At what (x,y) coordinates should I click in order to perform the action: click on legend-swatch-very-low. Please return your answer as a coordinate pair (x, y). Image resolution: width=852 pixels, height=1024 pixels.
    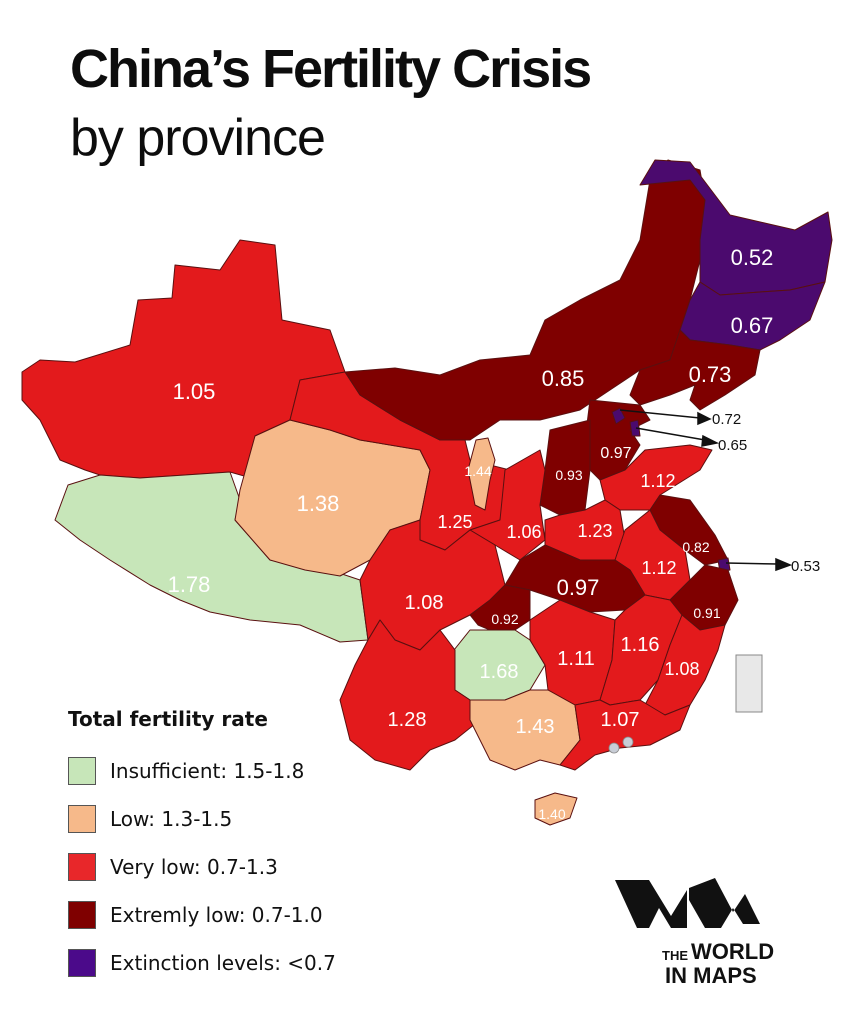
    Looking at the image, I should click on (82, 867).